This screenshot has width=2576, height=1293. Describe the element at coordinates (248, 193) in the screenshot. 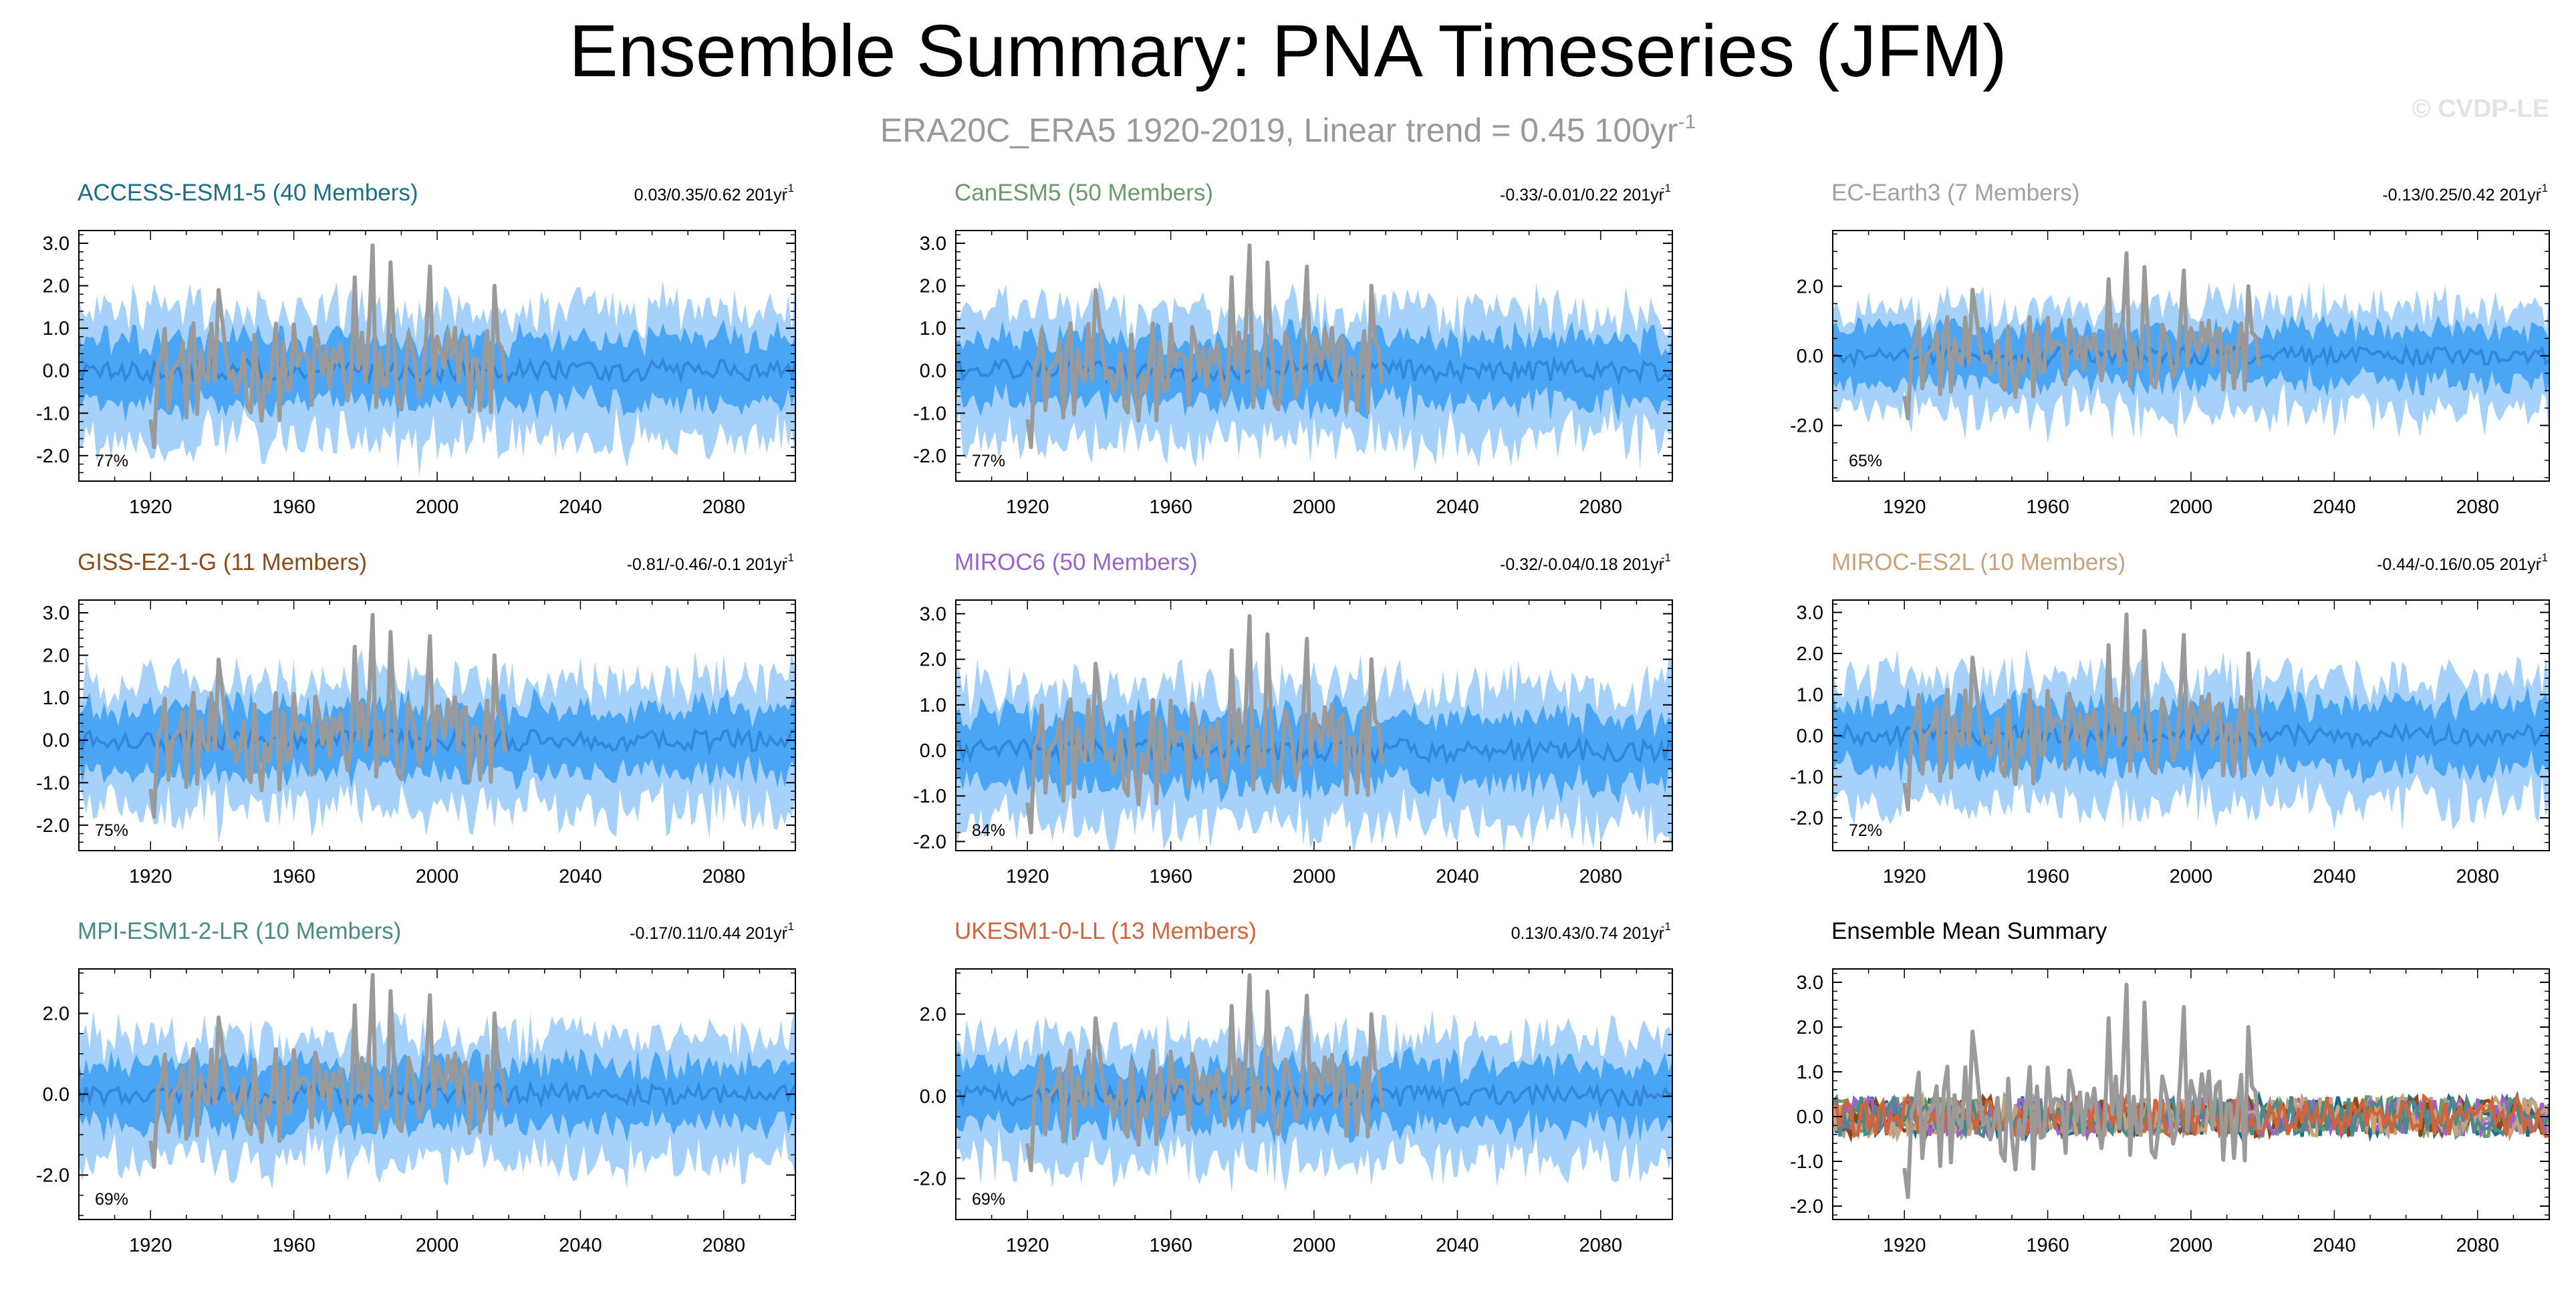

I see `panel-title: ACCESS-ESM1-5 (40 Members)` at that location.